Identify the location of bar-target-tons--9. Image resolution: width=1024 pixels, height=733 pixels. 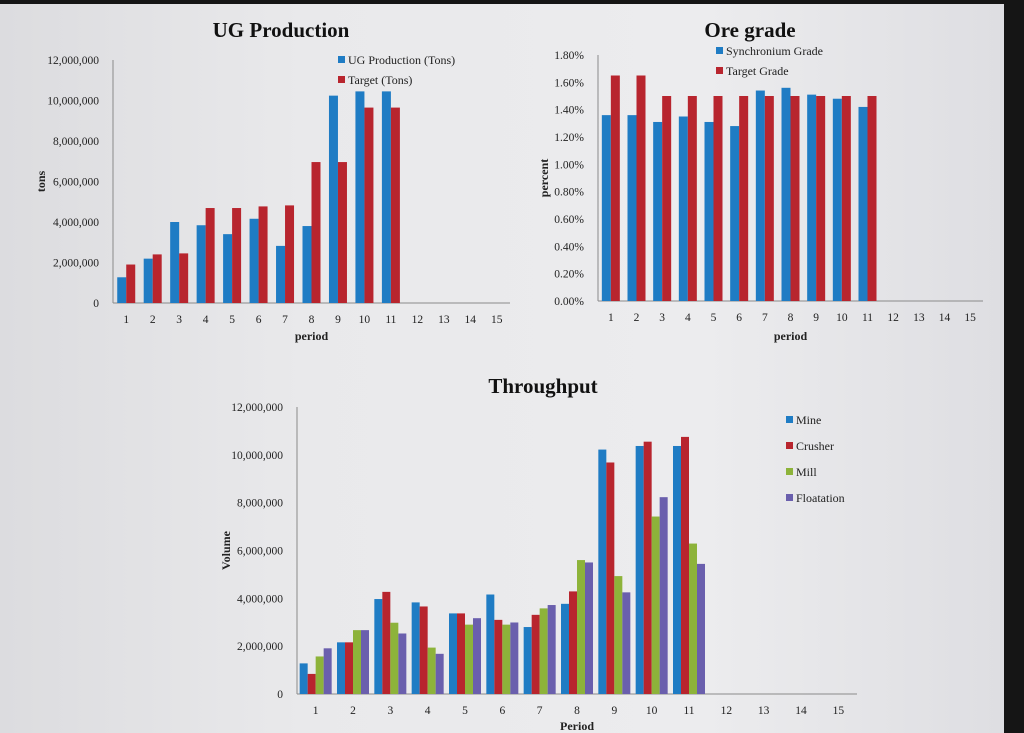
(342, 232).